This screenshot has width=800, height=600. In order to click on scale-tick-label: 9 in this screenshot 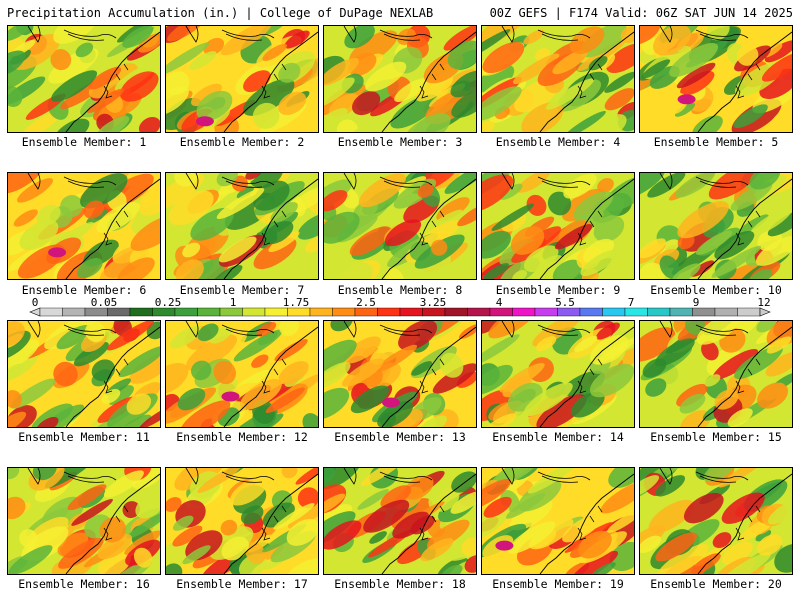, I will do `click(696, 302)`.